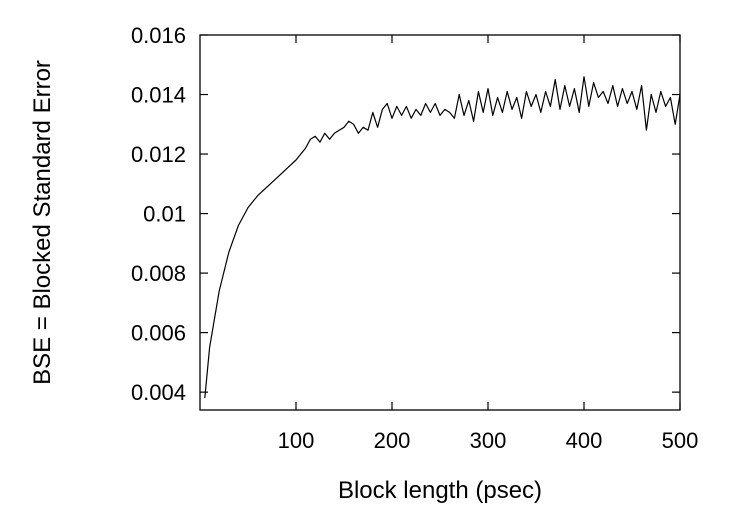 The image size is (736, 528). Describe the element at coordinates (680, 440) in the screenshot. I see `x-tick-label: 500` at that location.